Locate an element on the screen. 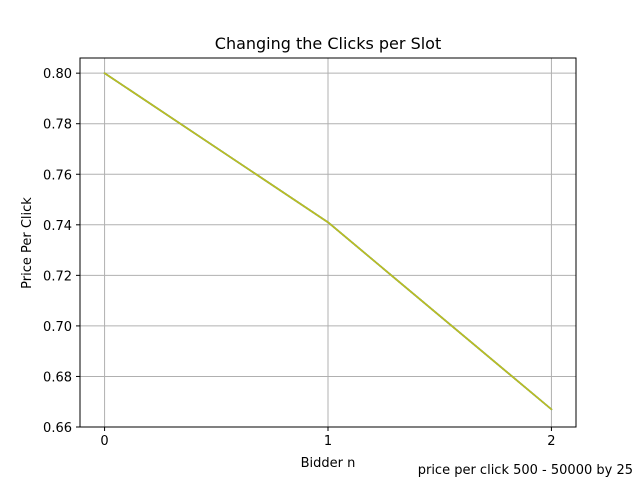  y-axis-label: Price Per Click is located at coordinates (27, 243).